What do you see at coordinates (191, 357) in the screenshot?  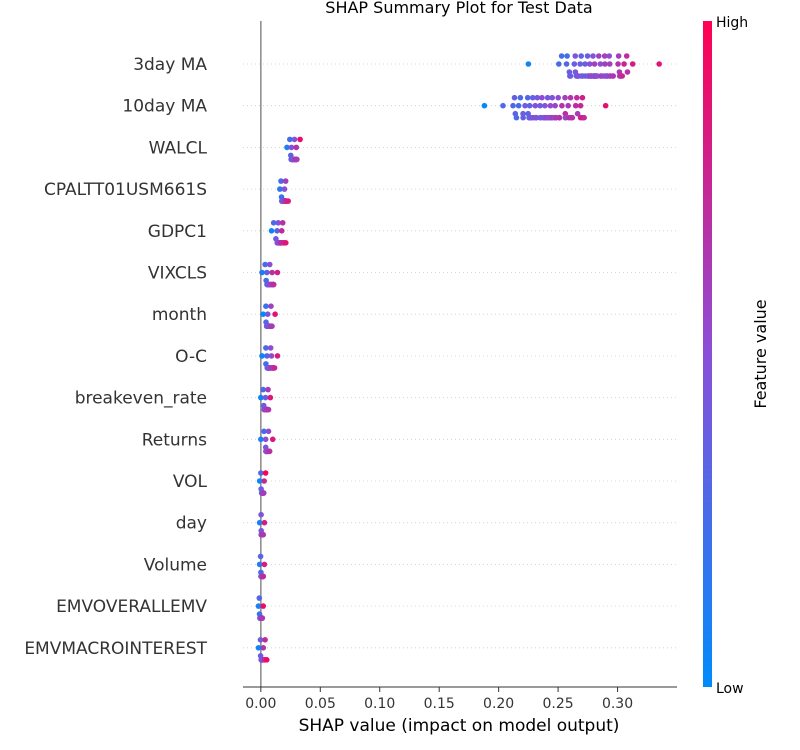 I see `feature-label: O-C` at bounding box center [191, 357].